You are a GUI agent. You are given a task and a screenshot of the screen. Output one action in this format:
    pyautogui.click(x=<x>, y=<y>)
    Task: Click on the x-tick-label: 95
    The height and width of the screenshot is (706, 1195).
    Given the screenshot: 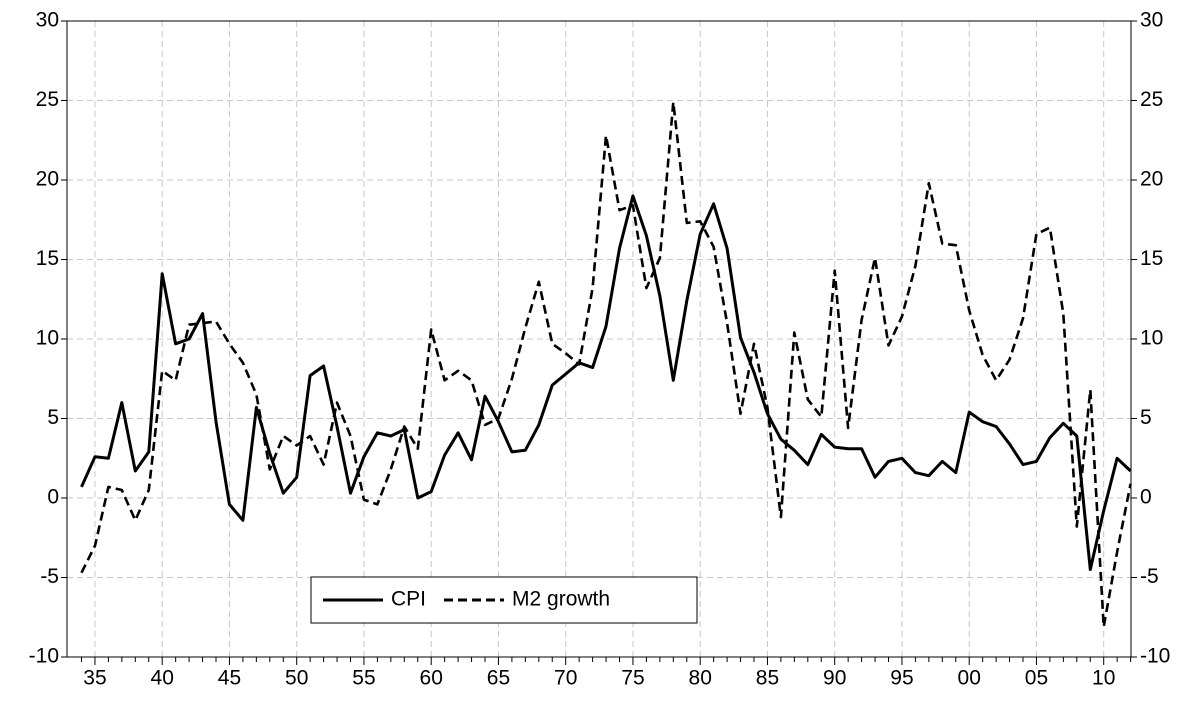 What is the action you would take?
    pyautogui.click(x=901, y=678)
    